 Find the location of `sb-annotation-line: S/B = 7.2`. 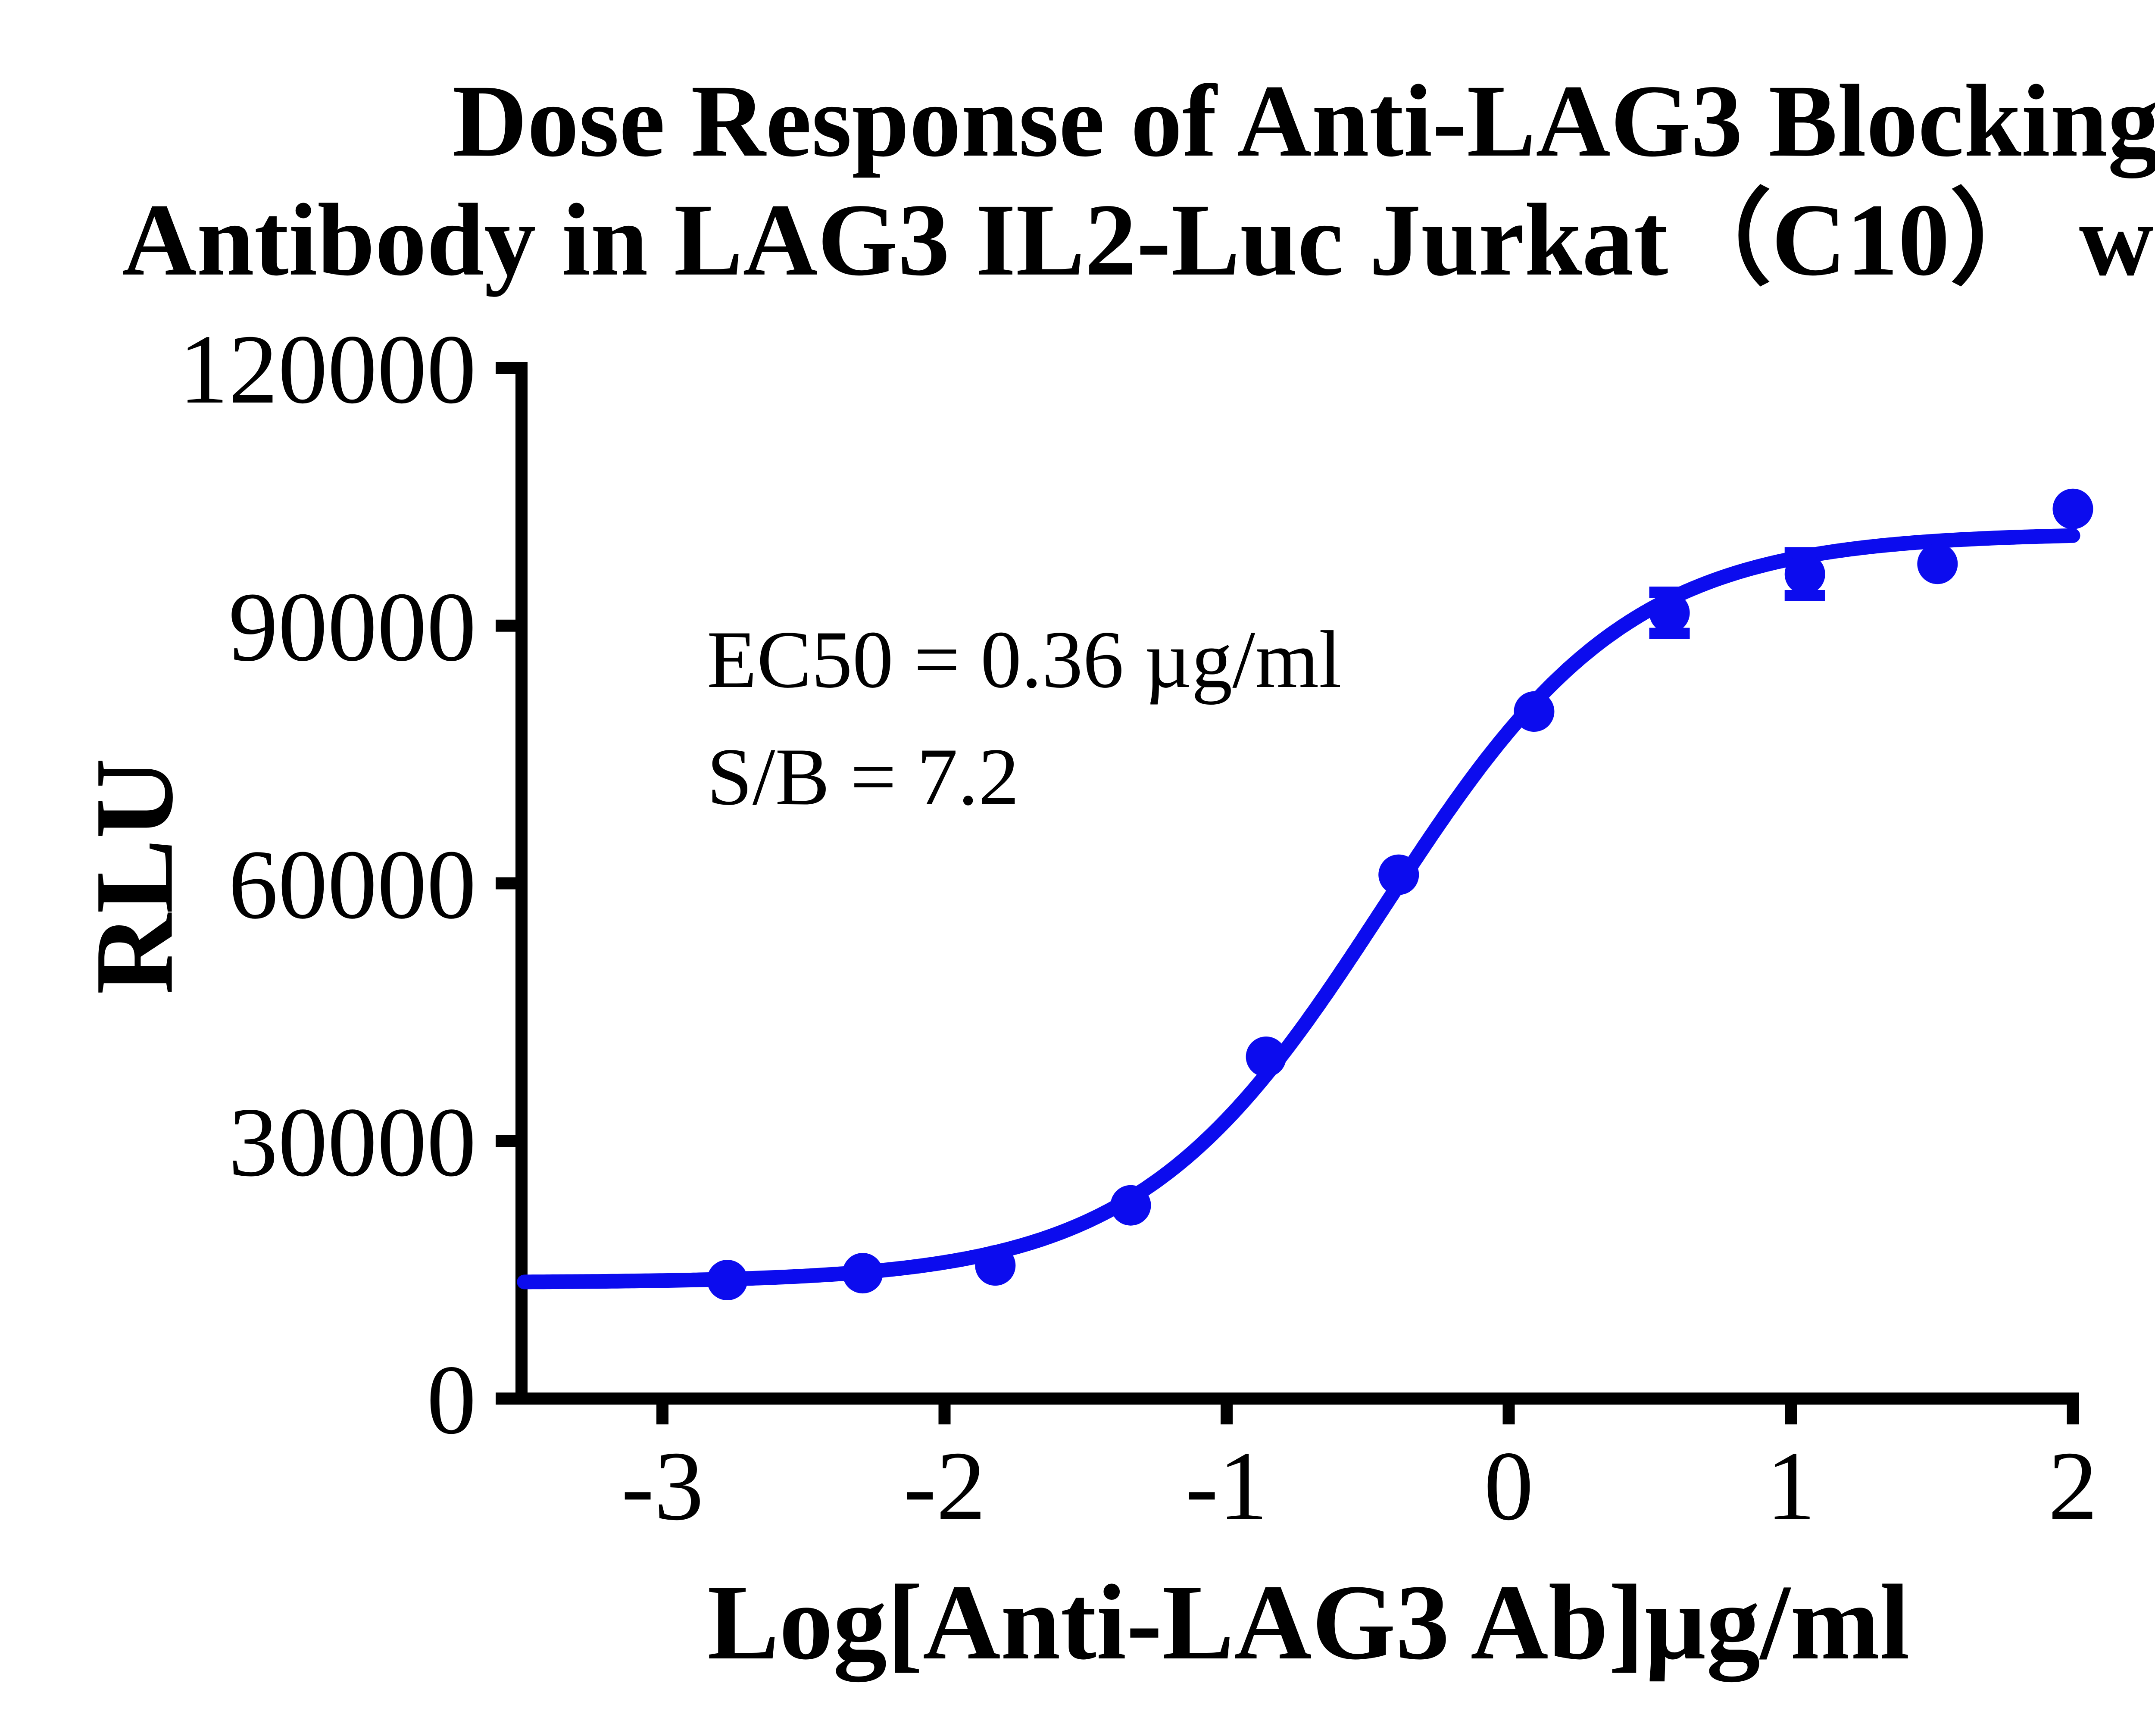

sb-annotation-line: S/B = 7.2 is located at coordinates (863, 777).